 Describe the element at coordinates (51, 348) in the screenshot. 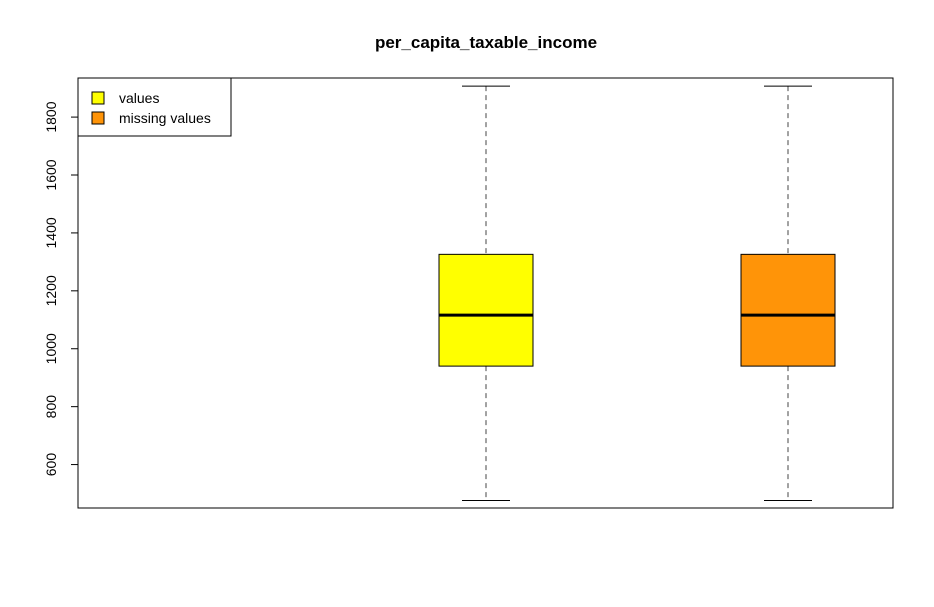

I see `y-tick-label: 1000` at that location.